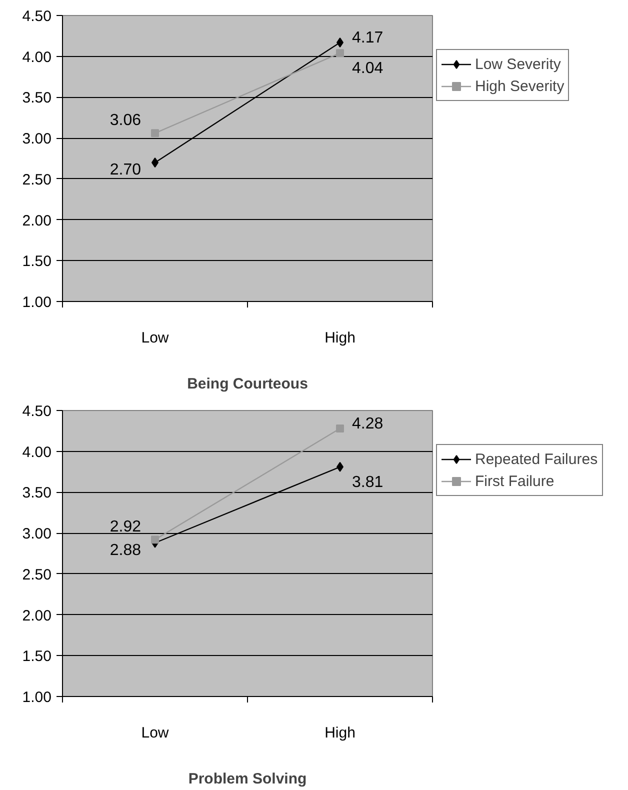  Describe the element at coordinates (368, 69) in the screenshot. I see `data-label: 4.04` at that location.